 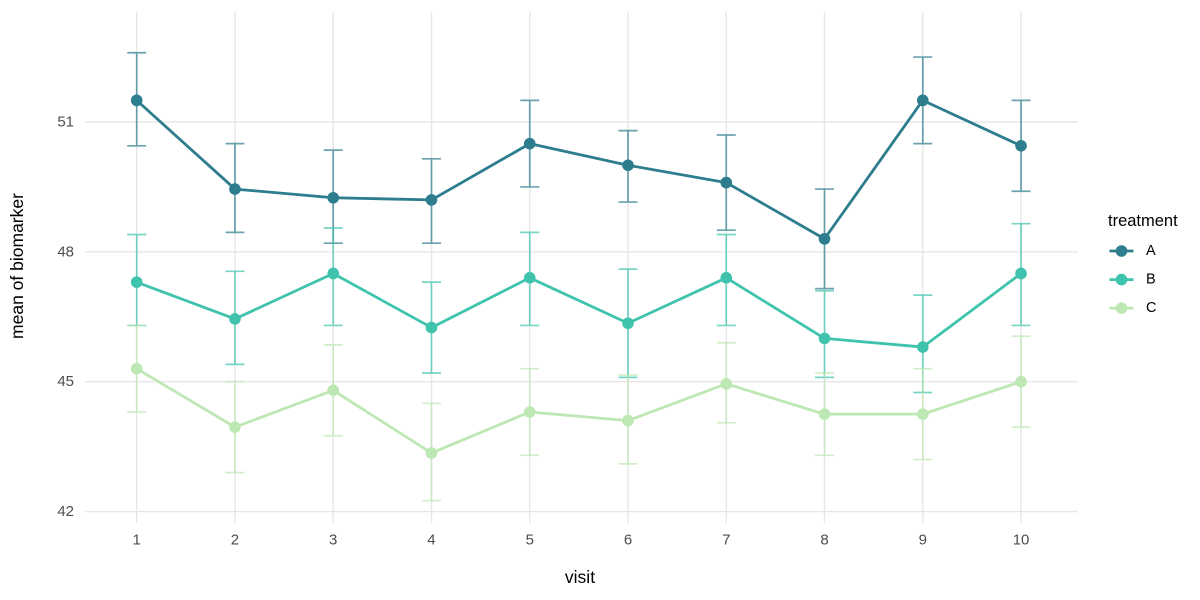 I want to click on x-tick-label-4: 4, so click(x=431, y=540).